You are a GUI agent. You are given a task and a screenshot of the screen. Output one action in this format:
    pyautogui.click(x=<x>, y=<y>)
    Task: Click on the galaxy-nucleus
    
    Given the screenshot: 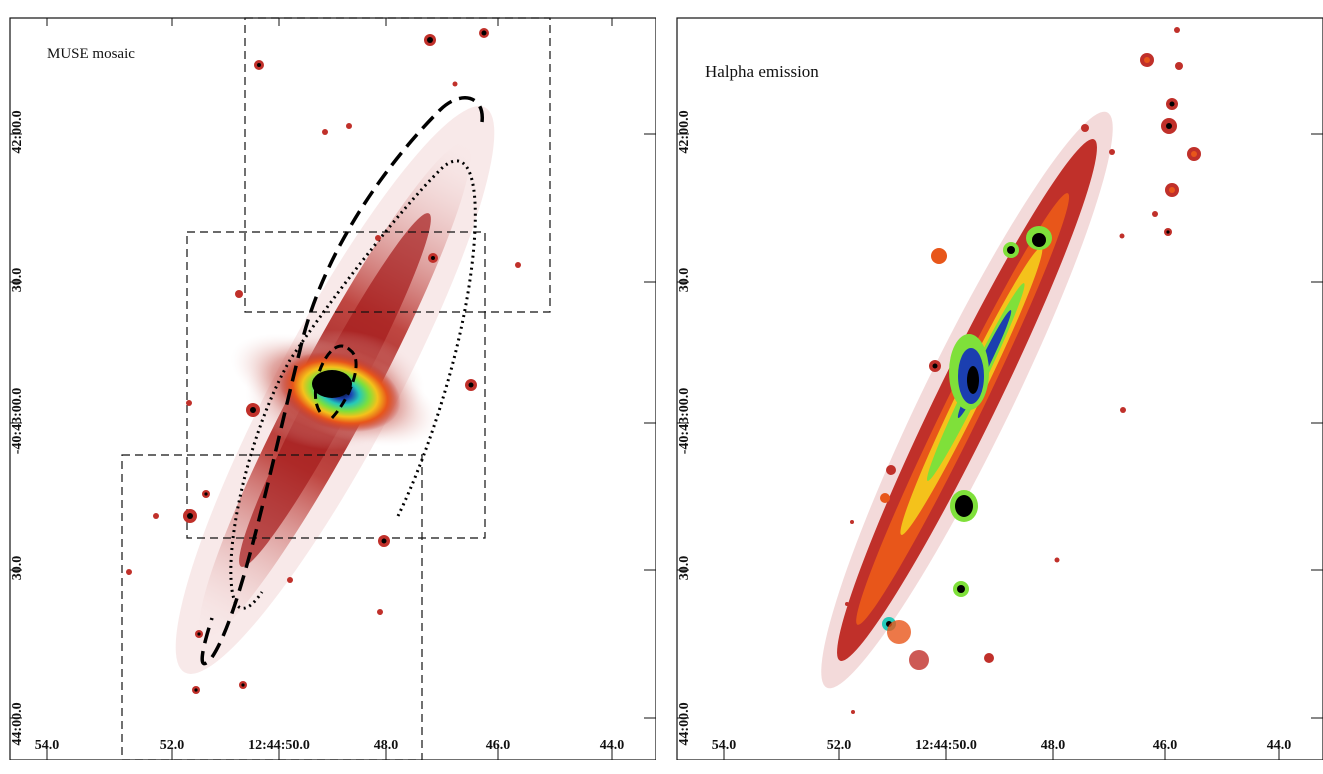 What is the action you would take?
    pyautogui.click(x=332, y=384)
    